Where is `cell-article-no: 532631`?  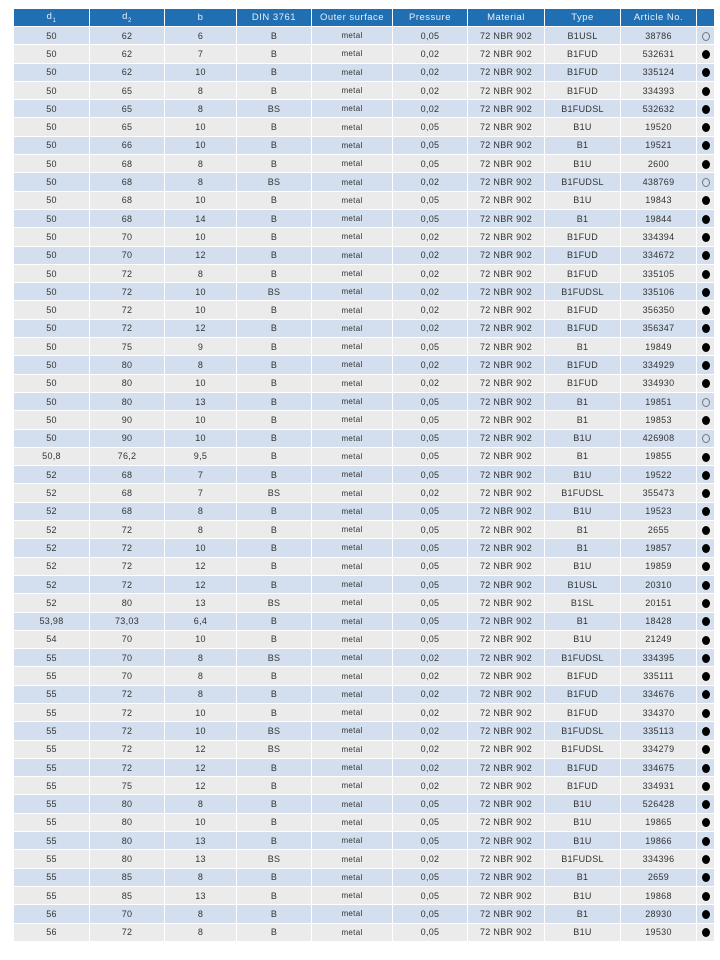 cell-article-no: 532631 is located at coordinates (658, 54).